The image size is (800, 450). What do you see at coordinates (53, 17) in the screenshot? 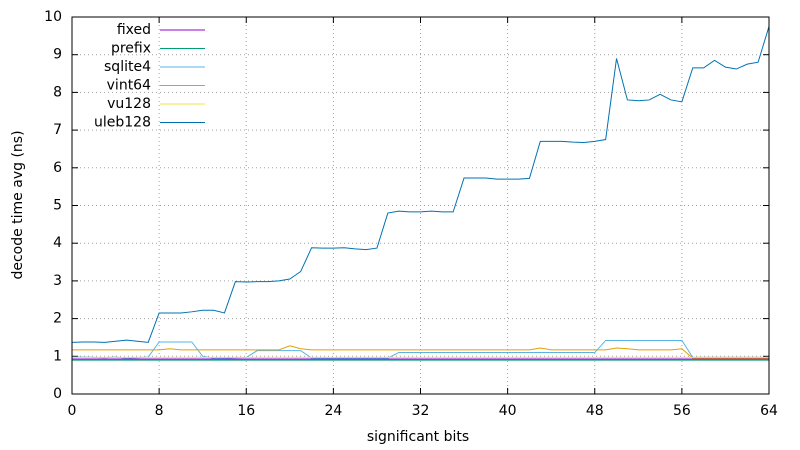
I see `y-tick-label: 10` at bounding box center [53, 17].